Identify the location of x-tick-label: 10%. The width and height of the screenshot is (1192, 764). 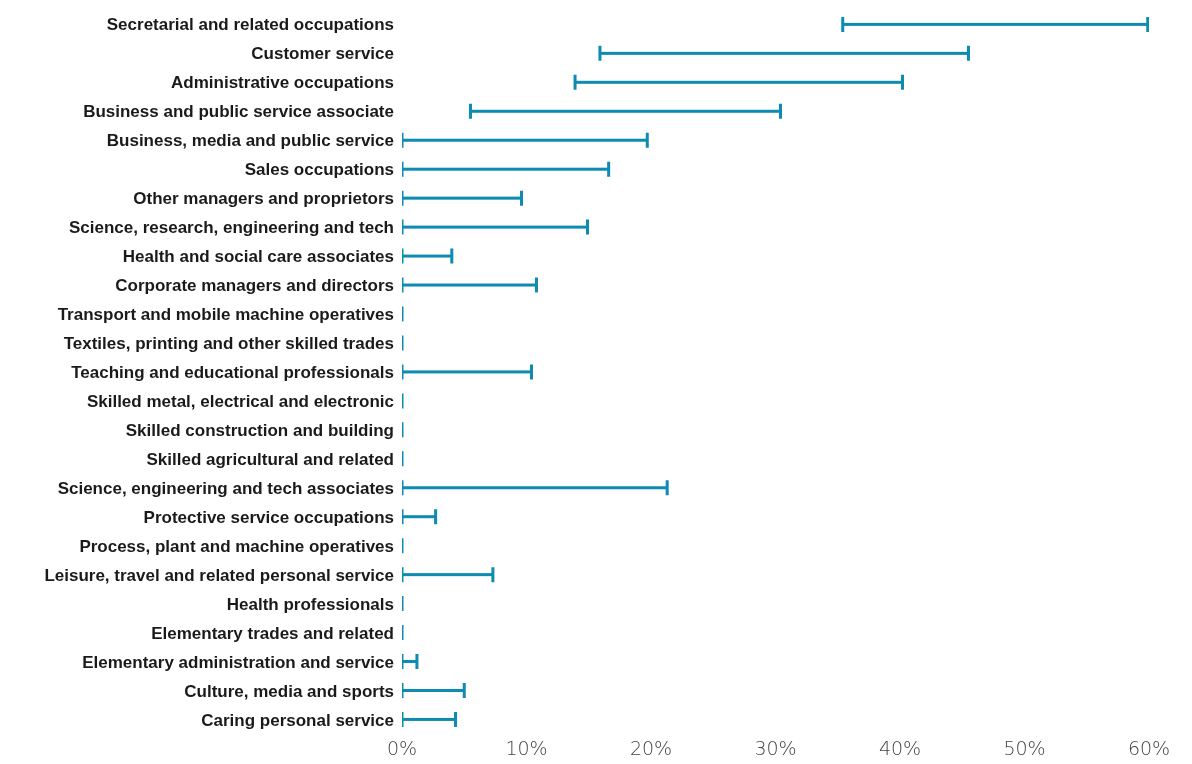
(526, 748).